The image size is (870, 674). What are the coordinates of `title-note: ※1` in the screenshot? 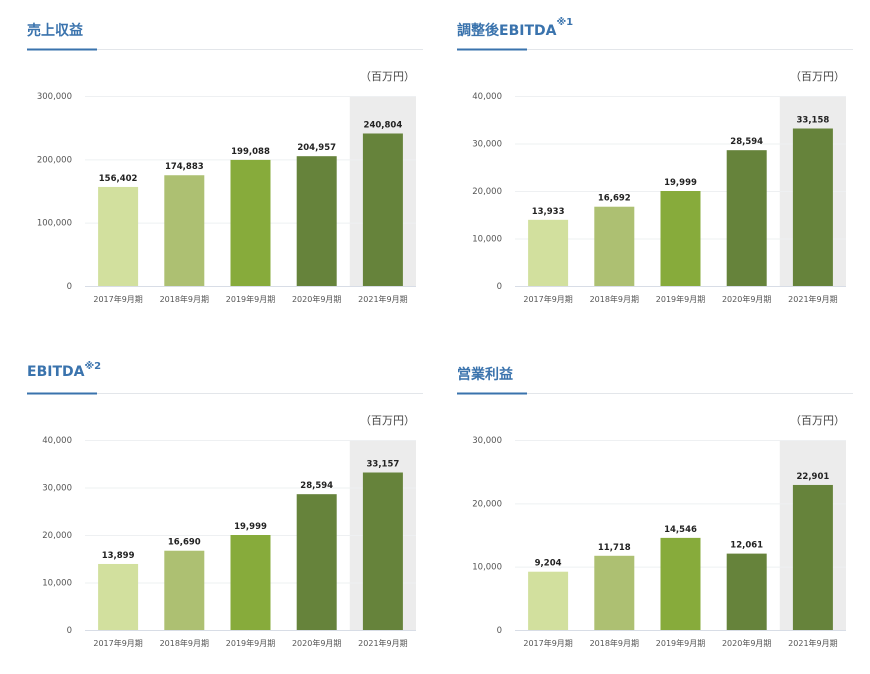 It's located at (565, 22).